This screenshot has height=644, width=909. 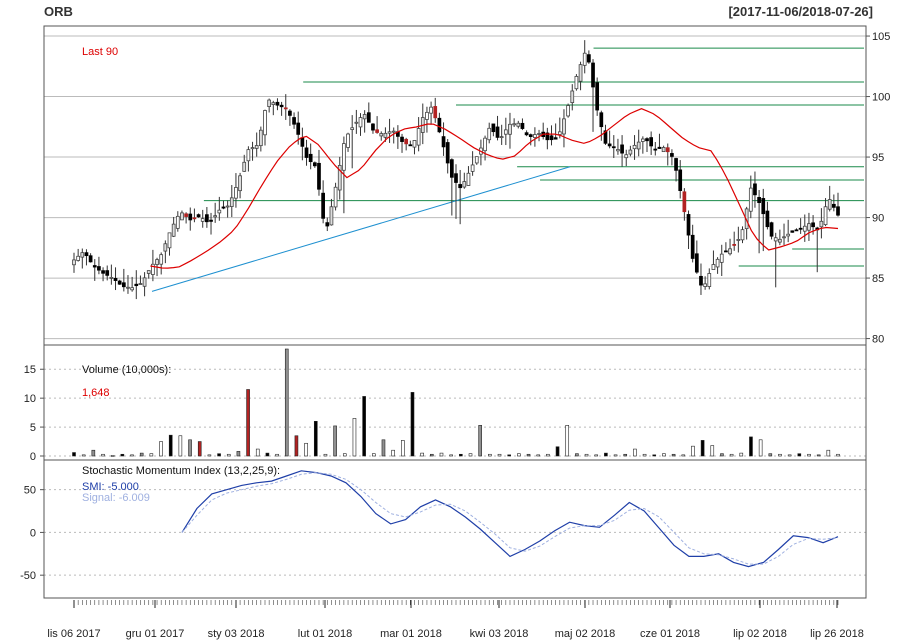 I want to click on price-tick-label: 95, so click(x=878, y=158).